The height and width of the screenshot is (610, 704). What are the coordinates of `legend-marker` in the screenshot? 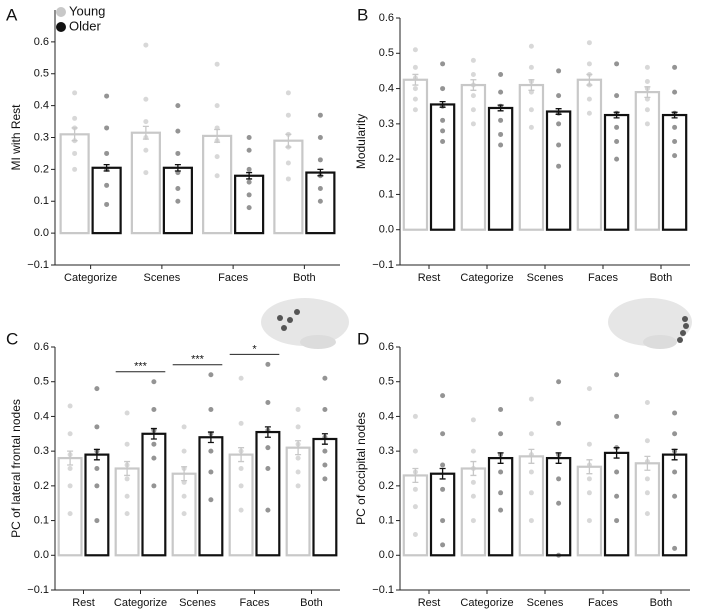 It's located at (61, 27).